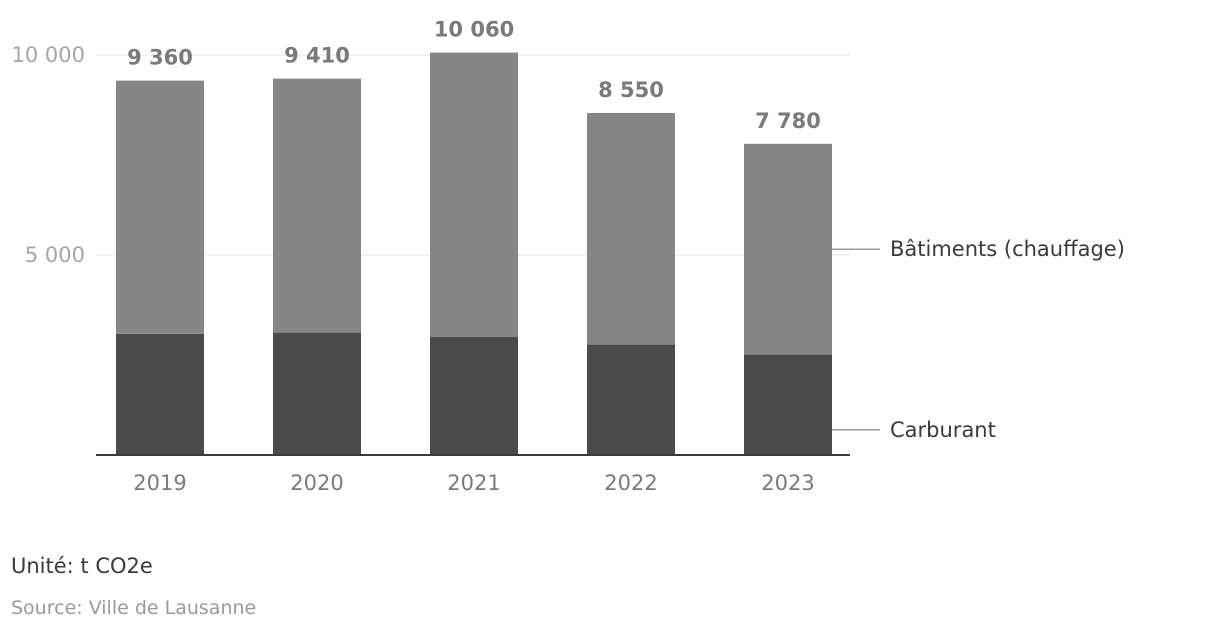  Describe the element at coordinates (630, 483) in the screenshot. I see `x-tick-label: 2022` at that location.